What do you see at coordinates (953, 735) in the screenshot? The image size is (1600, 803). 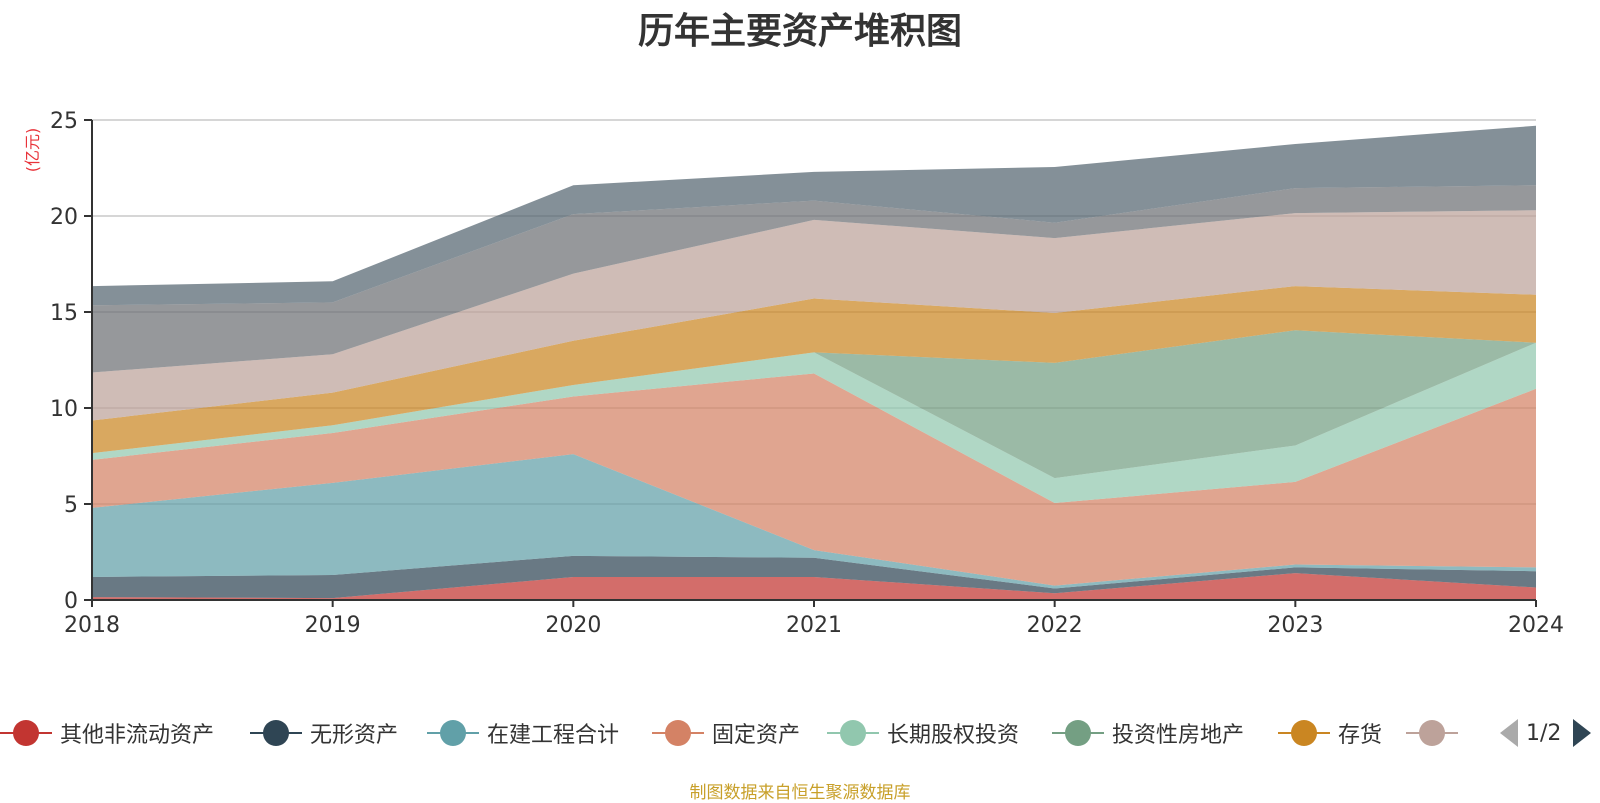 I see `legend-label: 长期股权投资` at bounding box center [953, 735].